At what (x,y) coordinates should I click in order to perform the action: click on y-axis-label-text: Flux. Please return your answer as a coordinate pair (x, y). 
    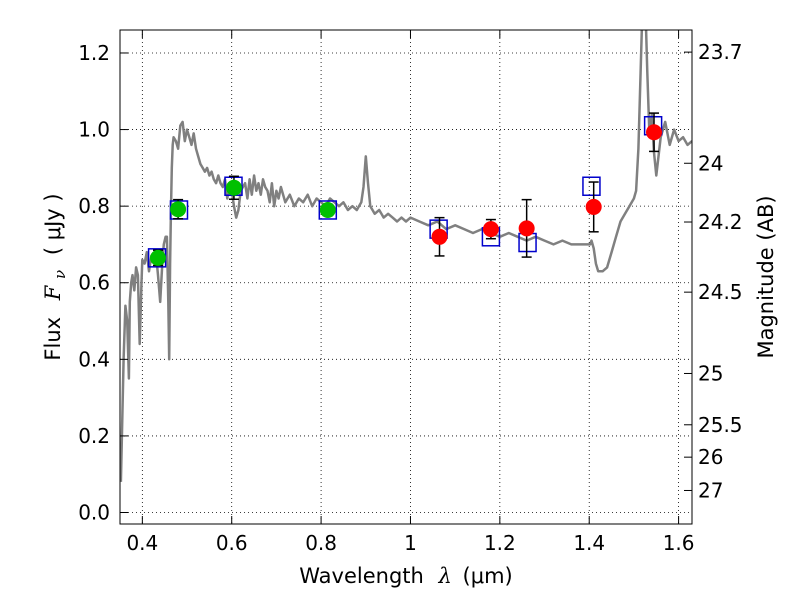
    Looking at the image, I should click on (53, 339).